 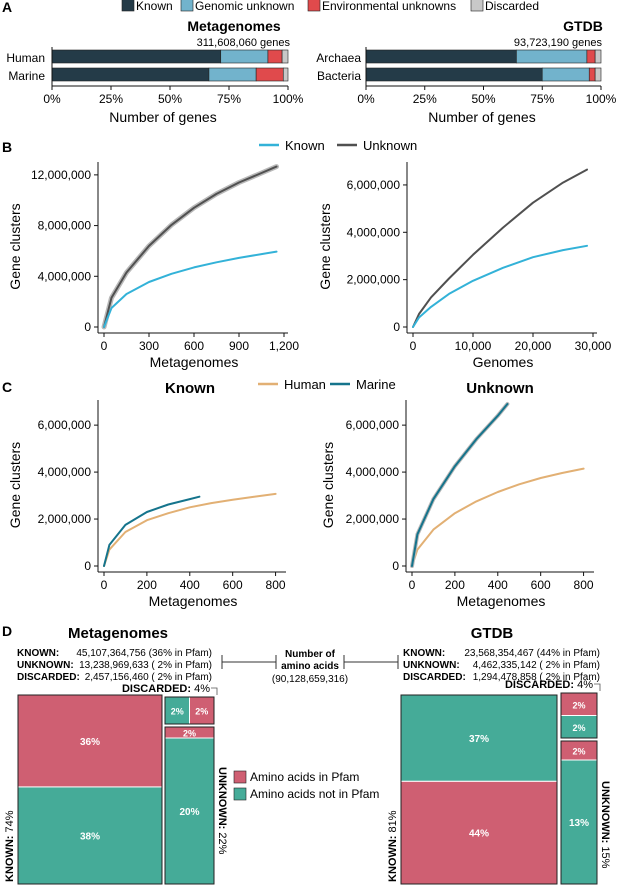 What do you see at coordinates (424, 653) in the screenshot?
I see `d-gtdb-known-label: KNOWN:` at bounding box center [424, 653].